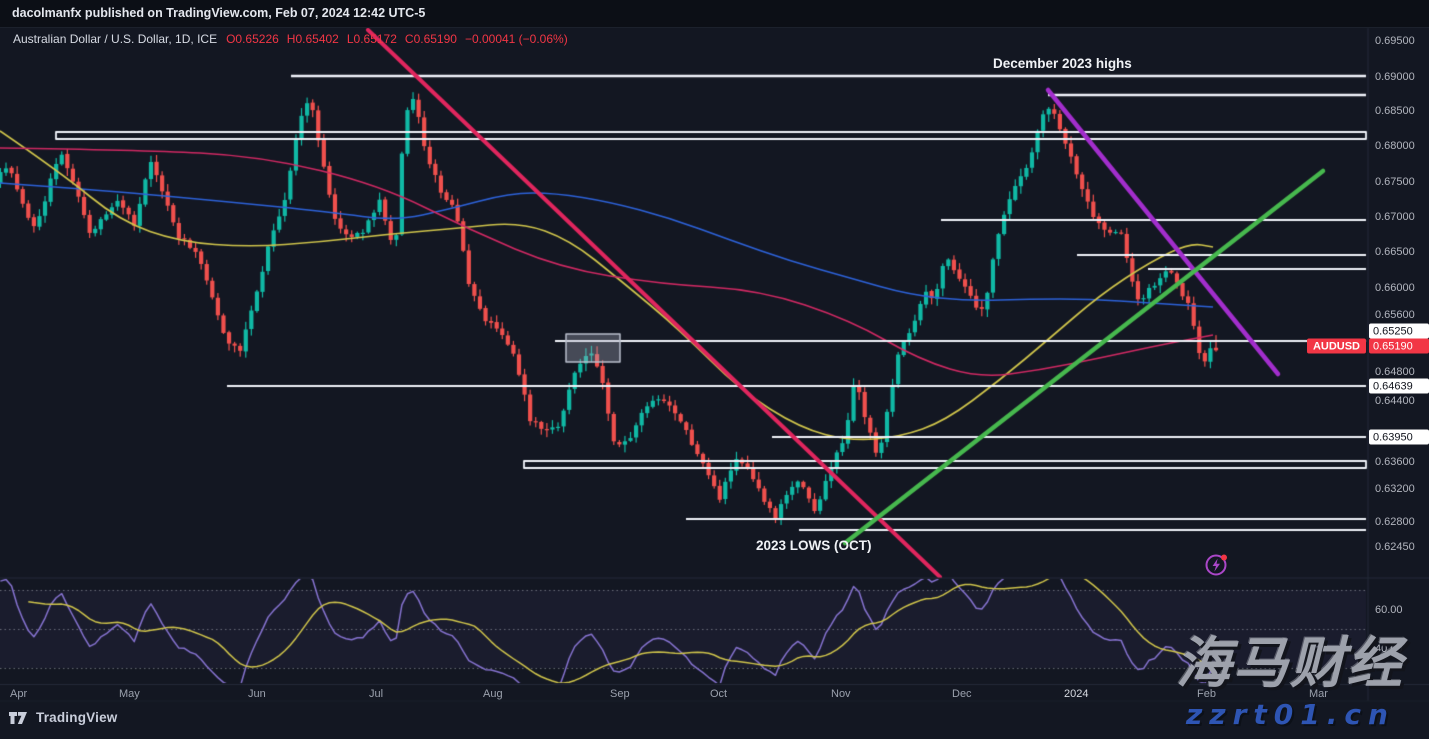  I want to click on time-axis-label: Feb, so click(1206, 694).